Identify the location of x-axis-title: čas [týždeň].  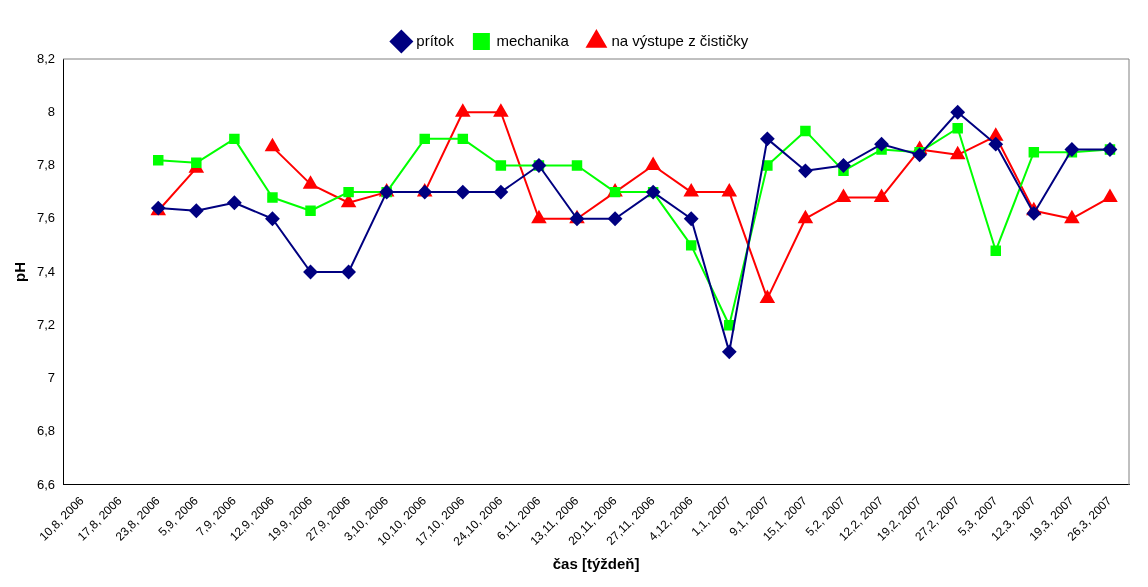
(596, 564).